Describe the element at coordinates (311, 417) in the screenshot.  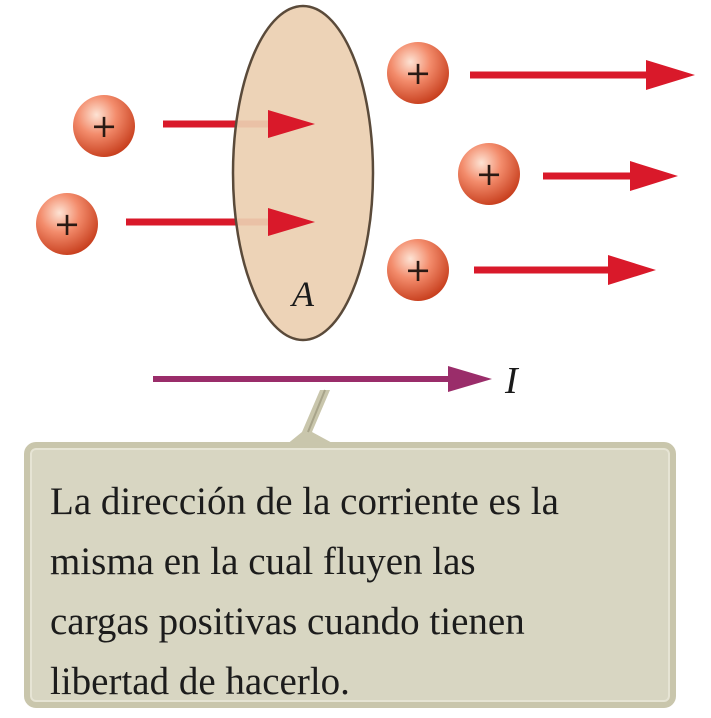
I see `callout-pointer` at that location.